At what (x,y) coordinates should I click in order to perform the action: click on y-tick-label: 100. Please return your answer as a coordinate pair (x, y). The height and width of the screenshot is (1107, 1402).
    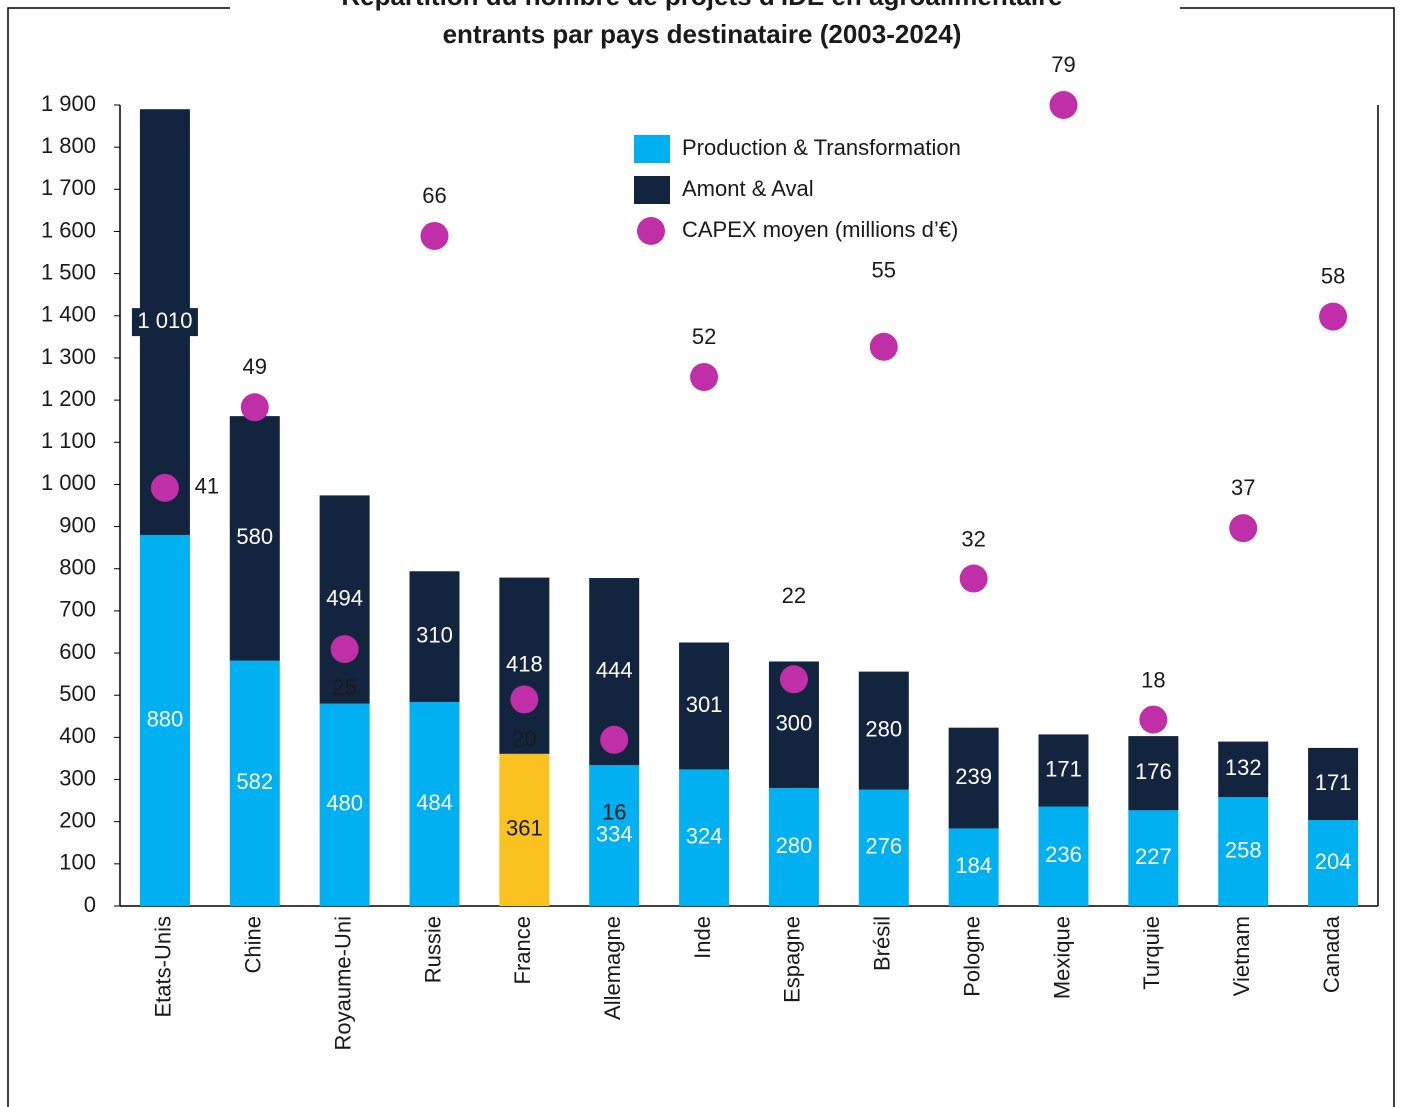
    Looking at the image, I should click on (77, 862).